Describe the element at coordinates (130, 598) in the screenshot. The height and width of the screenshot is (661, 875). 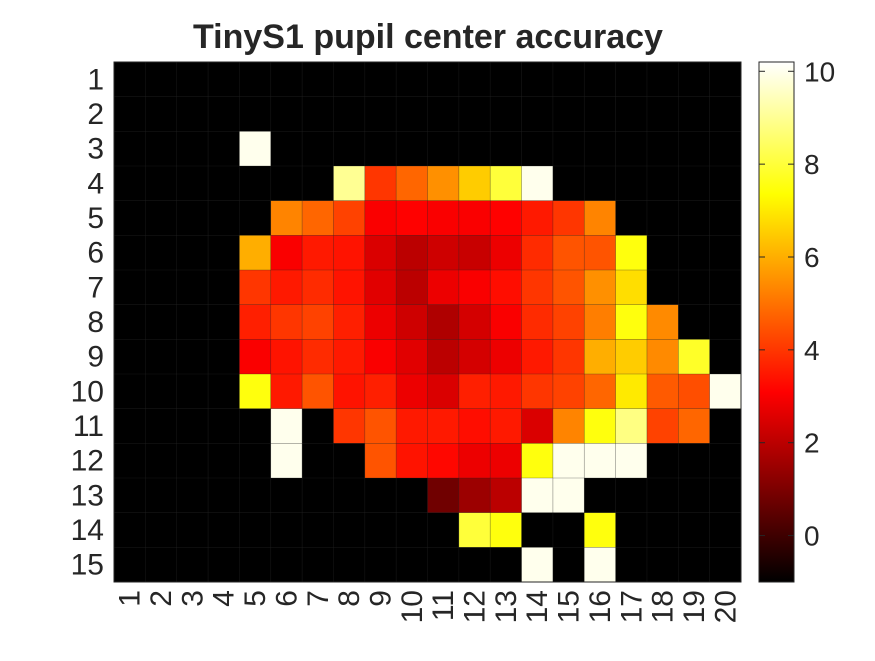
I see `x-tick-label: 1` at that location.